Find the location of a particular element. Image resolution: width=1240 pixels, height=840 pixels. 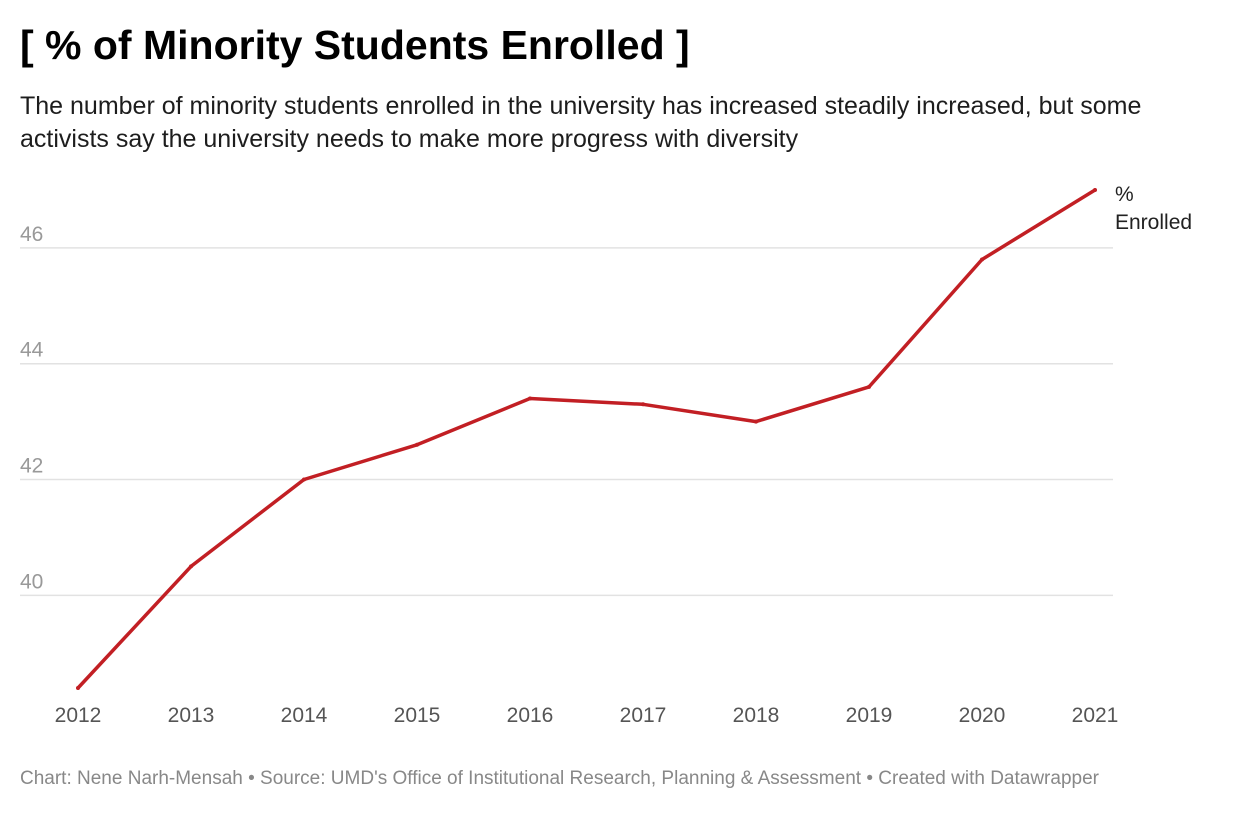

y-tick-label: 46 is located at coordinates (31, 234).